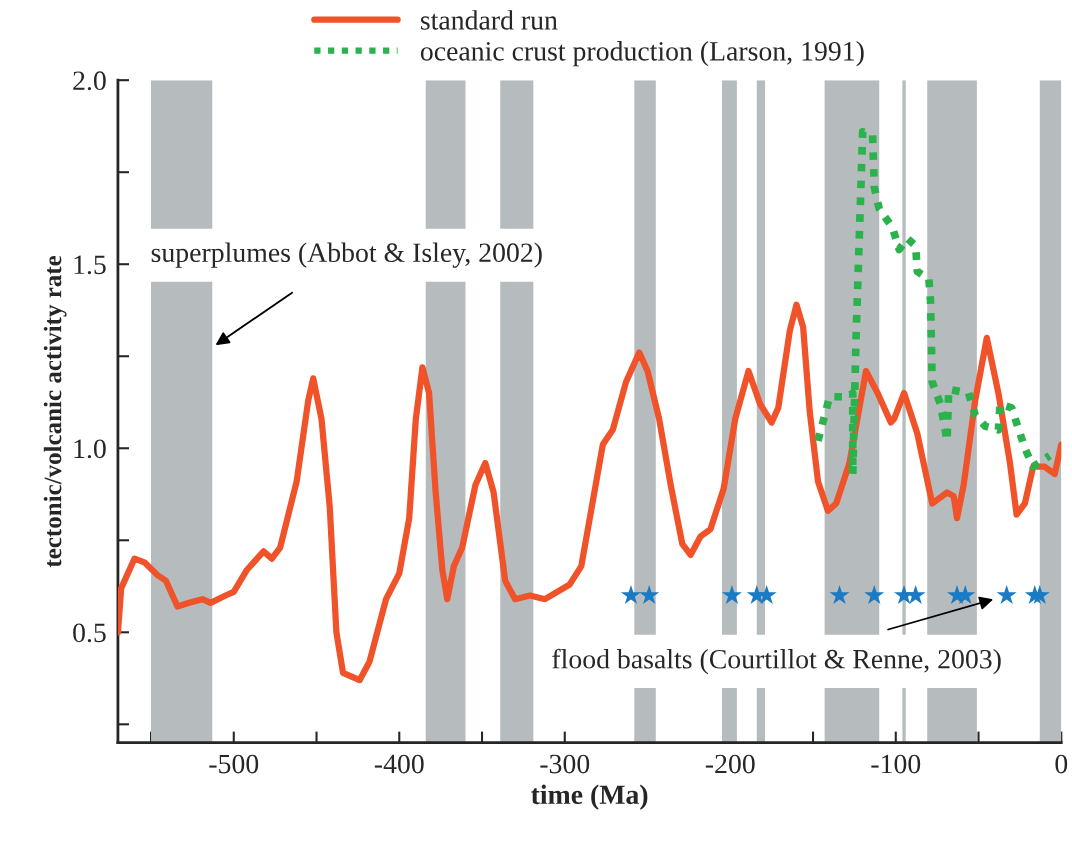 The image size is (1072, 844). What do you see at coordinates (776, 661) in the screenshot?
I see `annotation: flood basalts (Courtillot & Renne, 2003)` at bounding box center [776, 661].